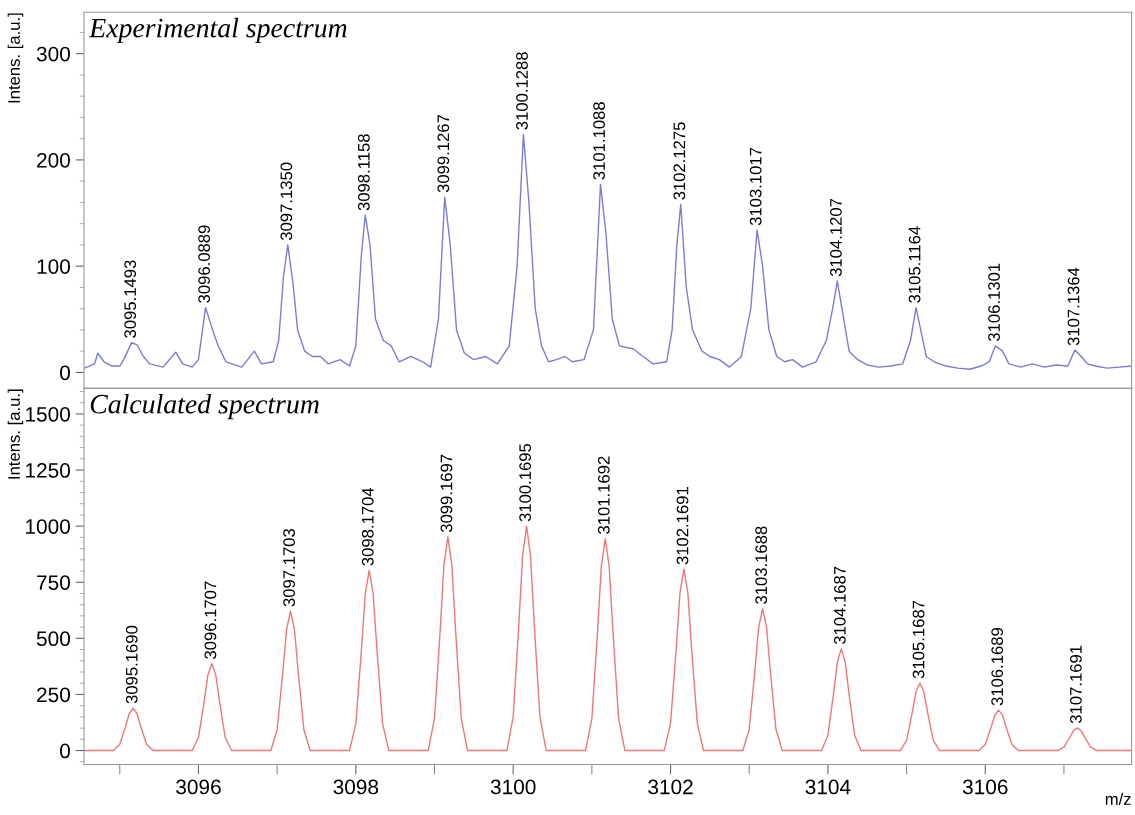 This screenshot has width=1135, height=815. I want to click on annotation: 3105.1687, so click(918, 639).